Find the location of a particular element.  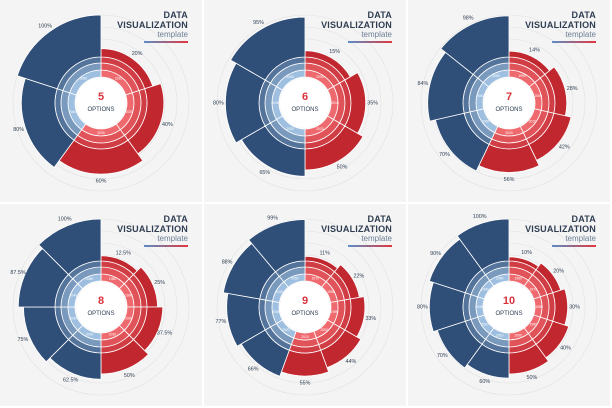

option-count: 7 is located at coordinates (509, 97).